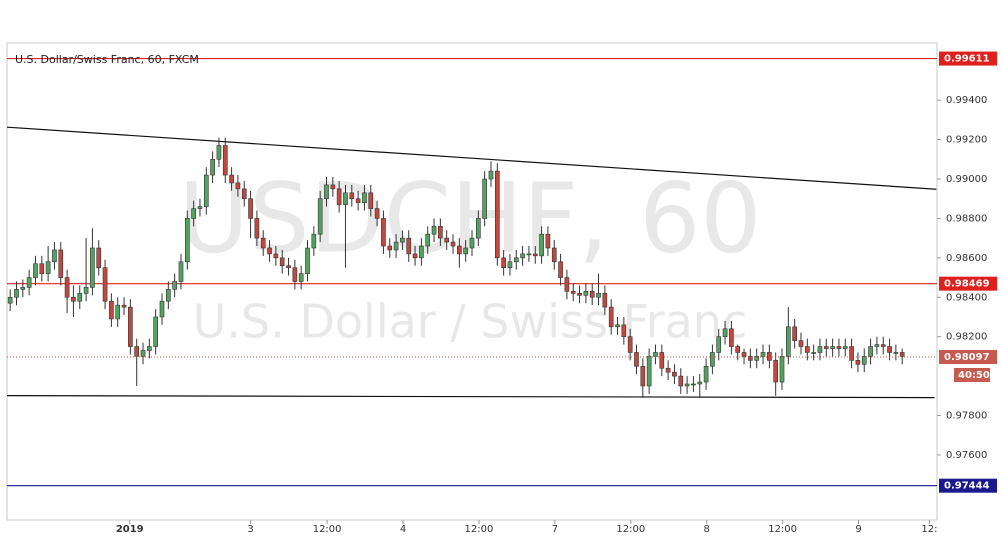 The height and width of the screenshot is (557, 1002). What do you see at coordinates (107, 59) in the screenshot?
I see `chart-title: U.S. Dollar/Swiss Franc, 60, FXCM` at bounding box center [107, 59].